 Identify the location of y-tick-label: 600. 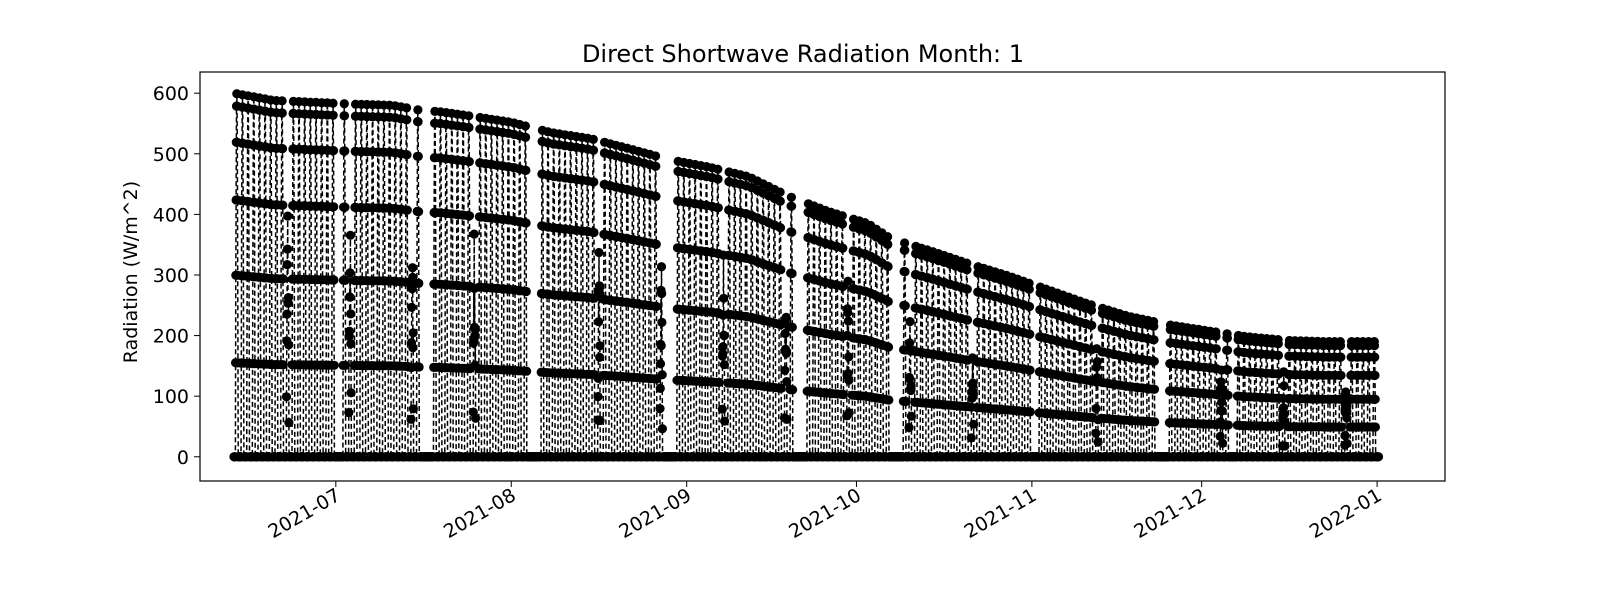
(171, 94).